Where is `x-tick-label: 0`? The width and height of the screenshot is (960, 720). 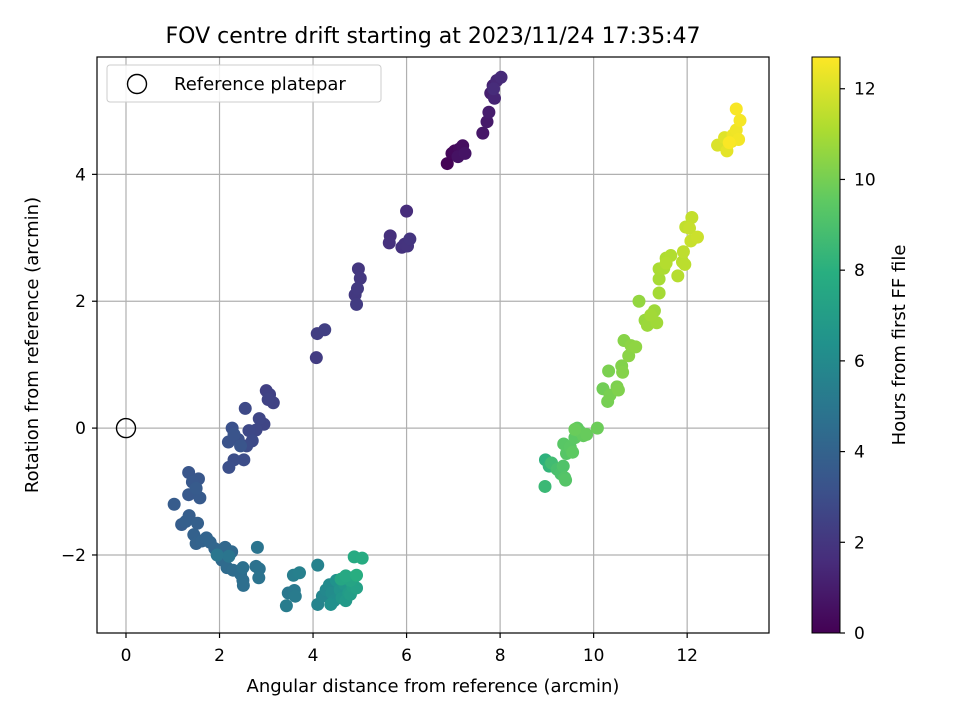
x-tick-label: 0 is located at coordinates (126, 656).